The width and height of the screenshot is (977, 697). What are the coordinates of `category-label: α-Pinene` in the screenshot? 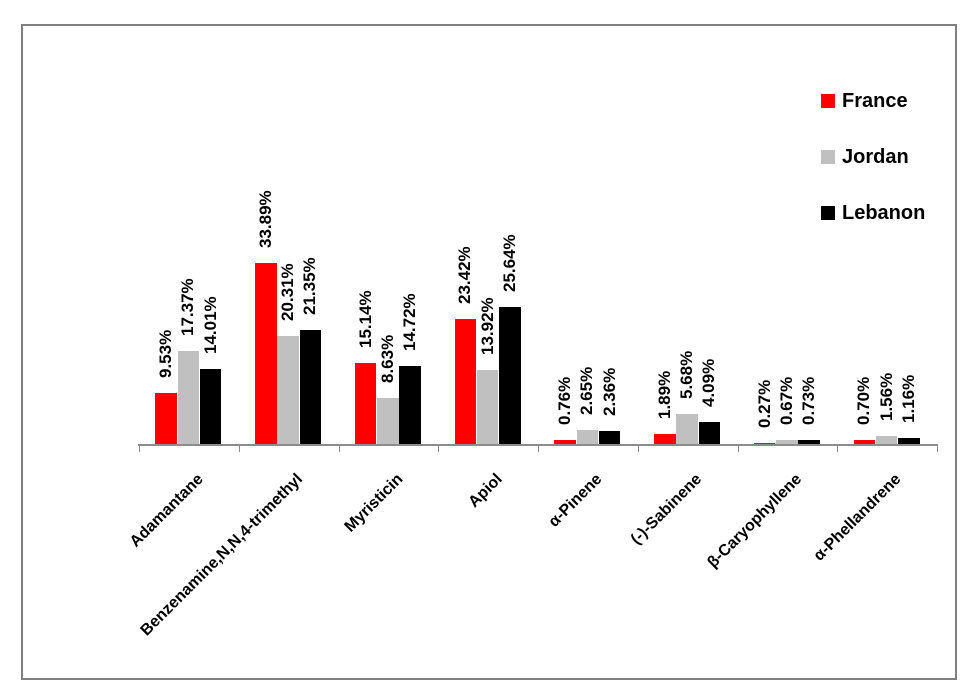 It's located at (575, 500).